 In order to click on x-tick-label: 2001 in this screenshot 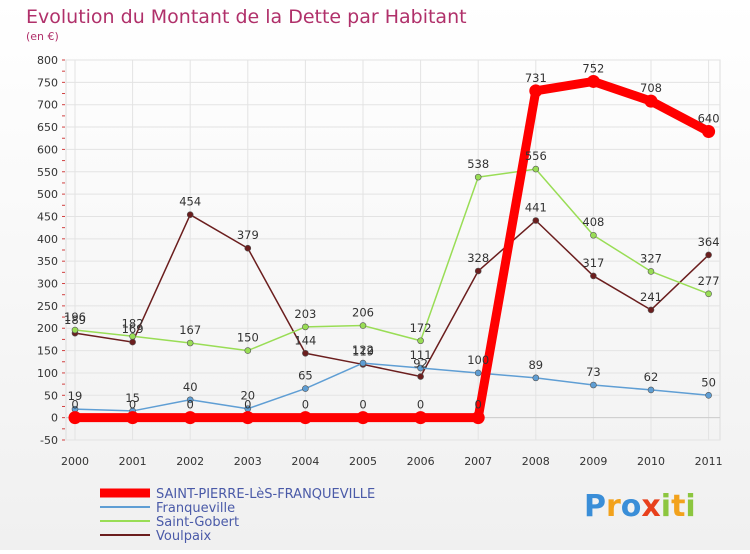, I will do `click(133, 461)`.